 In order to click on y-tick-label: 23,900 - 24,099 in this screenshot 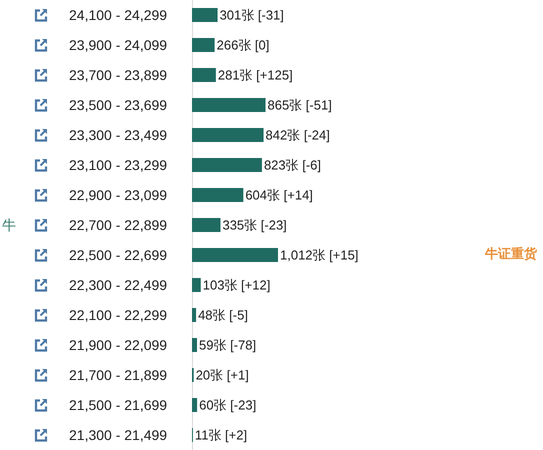, I will do `click(118, 45)`.